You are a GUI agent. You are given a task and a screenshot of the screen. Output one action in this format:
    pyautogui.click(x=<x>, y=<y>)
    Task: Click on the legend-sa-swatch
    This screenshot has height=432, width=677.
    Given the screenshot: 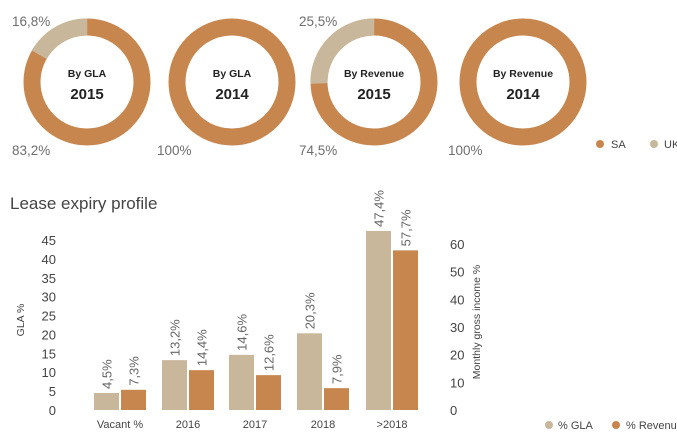 What is the action you would take?
    pyautogui.click(x=600, y=144)
    